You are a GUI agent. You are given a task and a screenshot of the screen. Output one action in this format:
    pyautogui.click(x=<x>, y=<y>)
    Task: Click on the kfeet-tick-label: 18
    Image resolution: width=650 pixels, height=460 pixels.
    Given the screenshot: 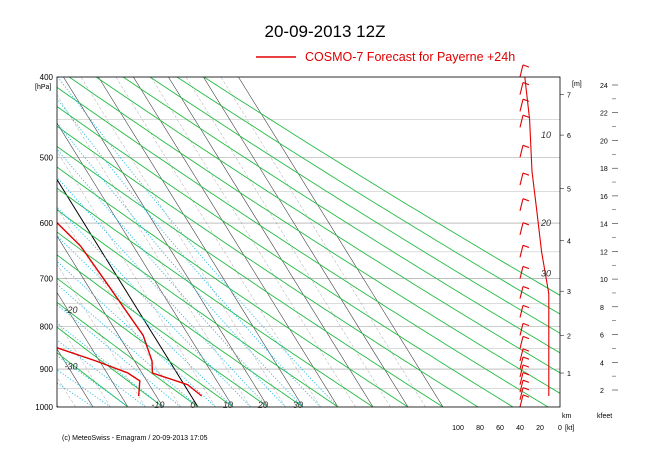 What is the action you would take?
    pyautogui.click(x=604, y=169)
    